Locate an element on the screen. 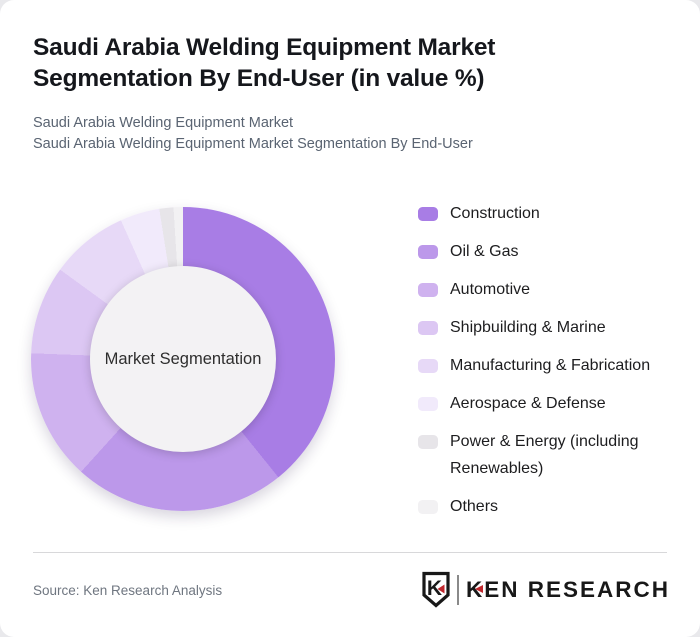  legend-label: Automotive is located at coordinates (490, 289).